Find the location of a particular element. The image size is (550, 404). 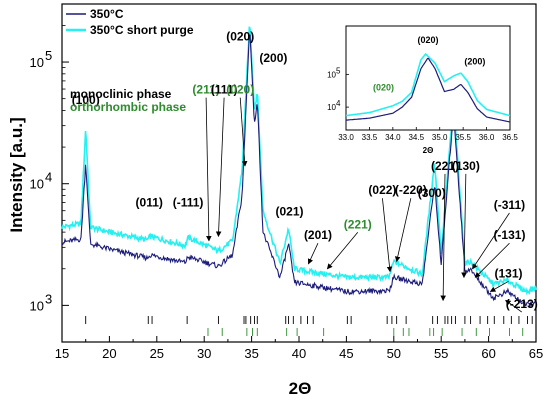

x-axis-title: 2Θ is located at coordinates (300, 388).